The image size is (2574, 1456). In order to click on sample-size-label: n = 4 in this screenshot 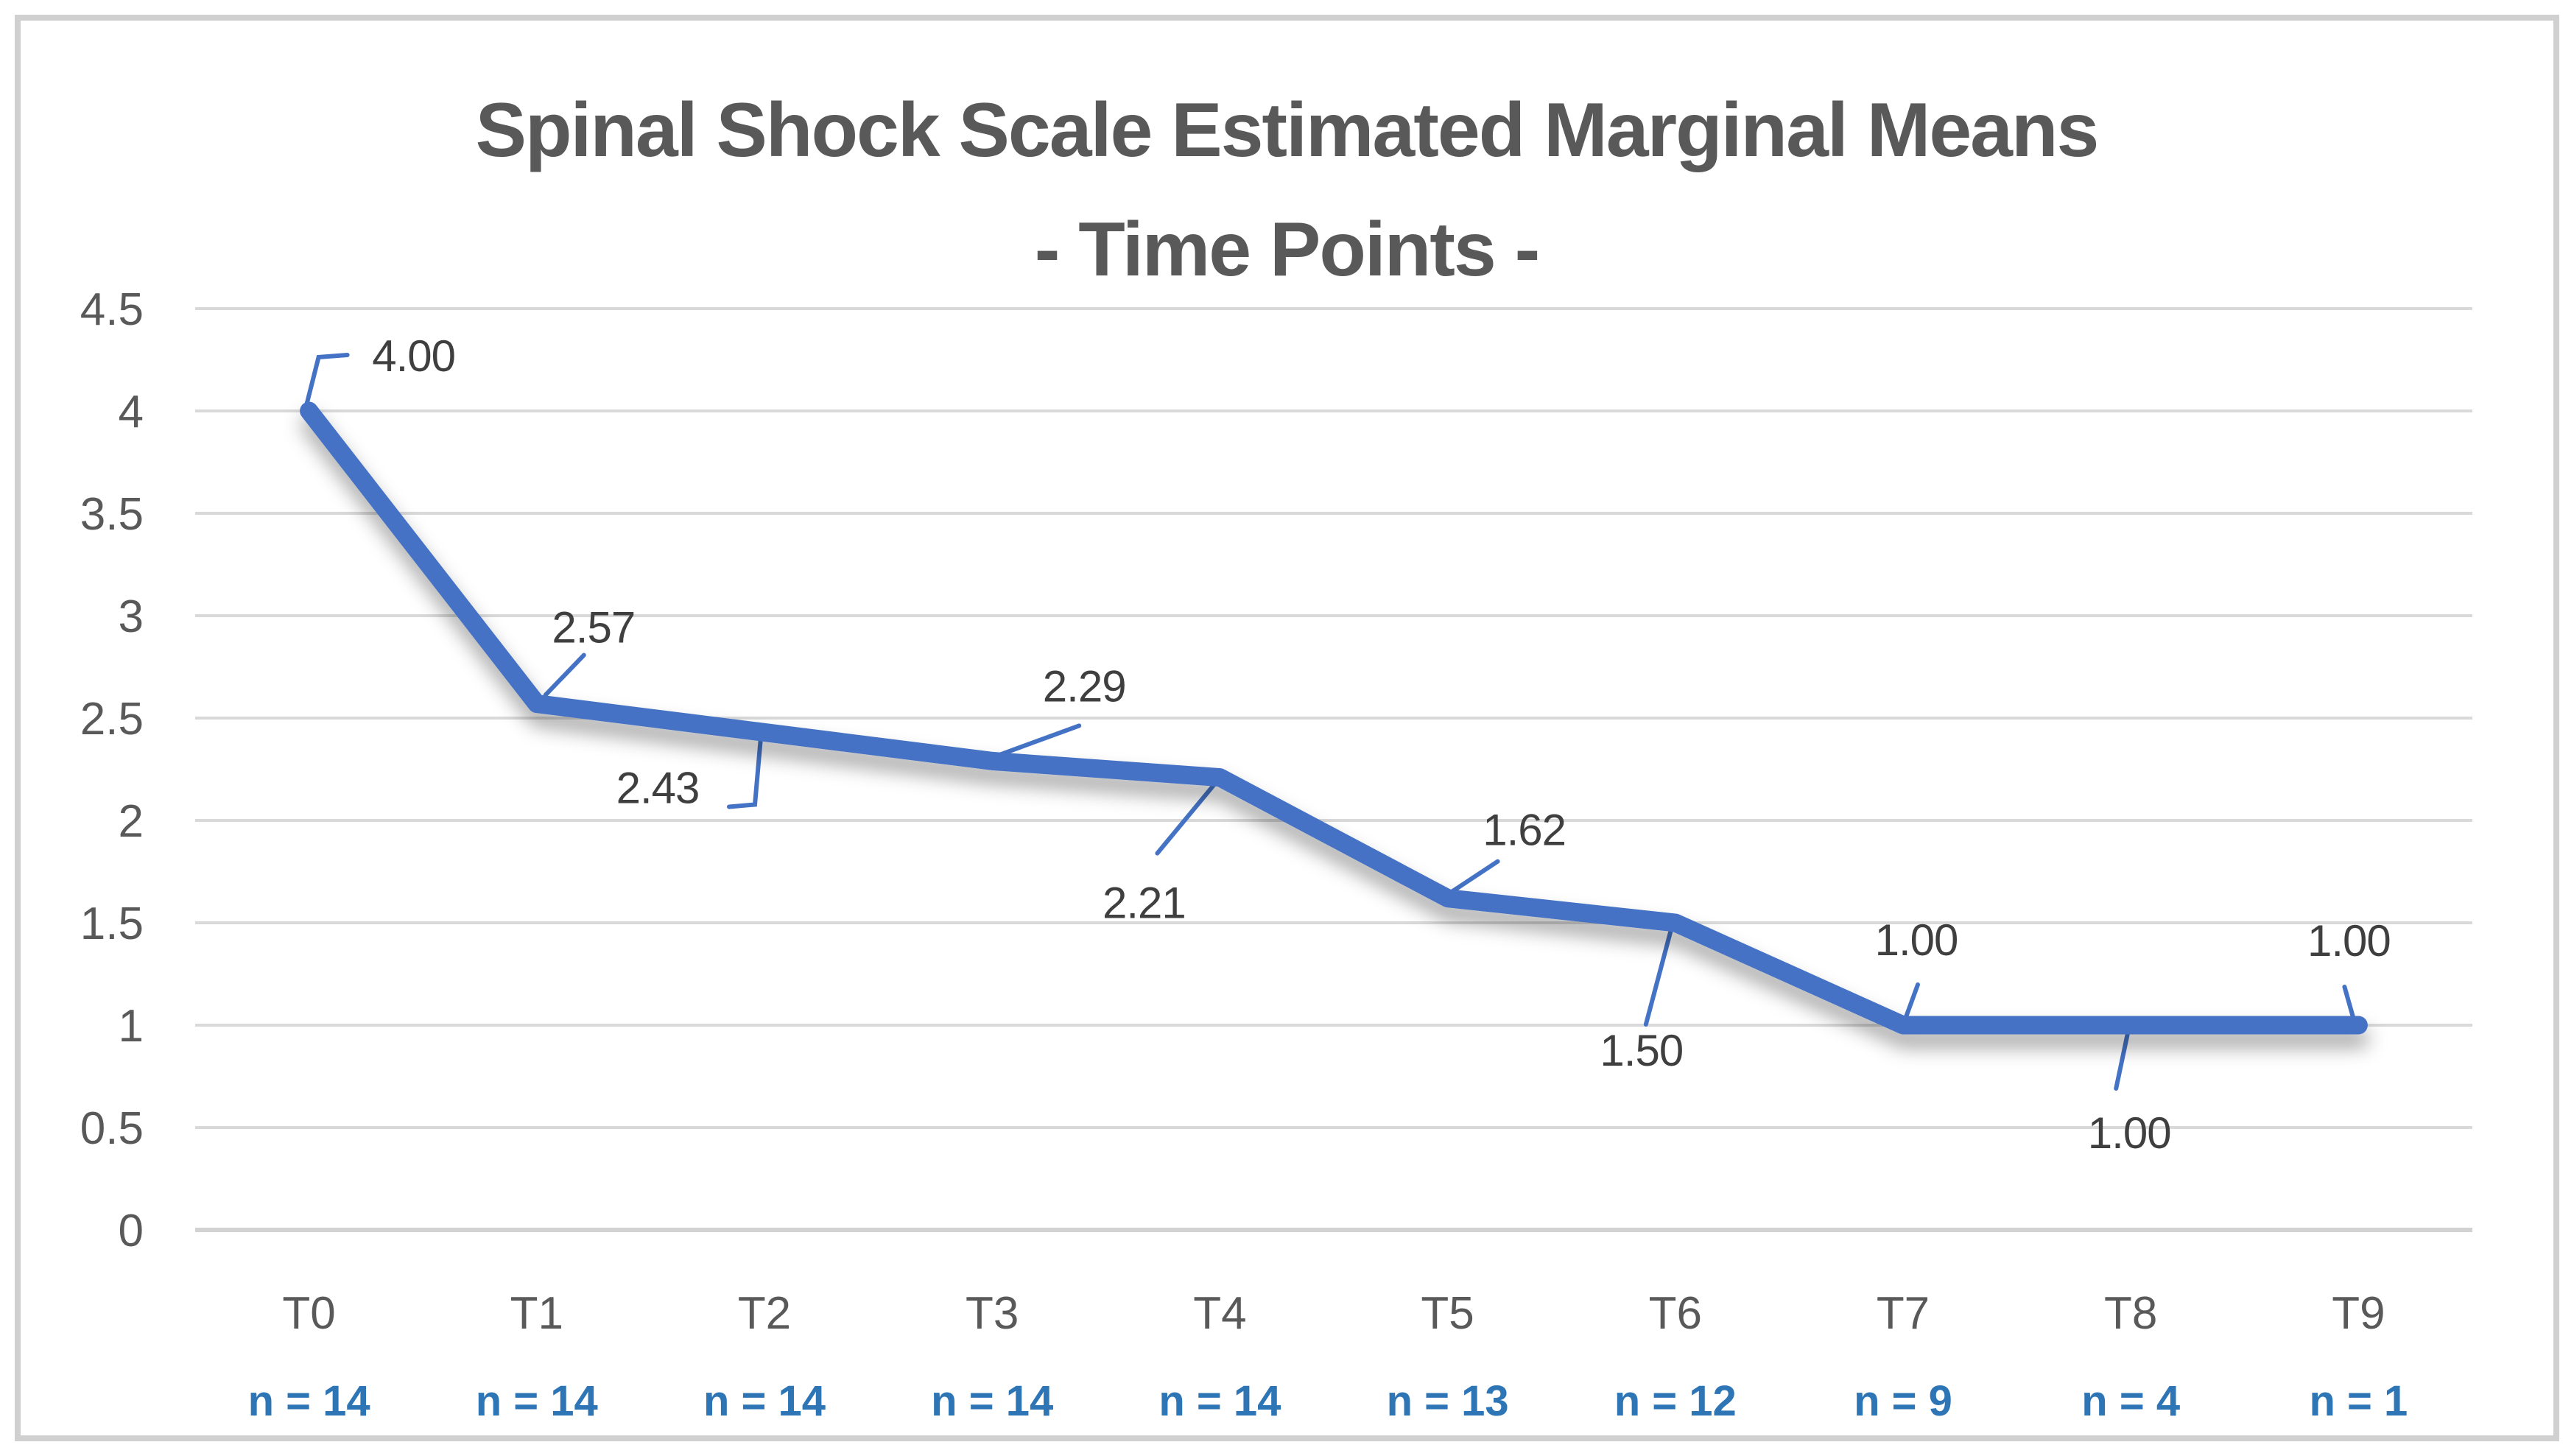, I will do `click(2131, 1401)`.